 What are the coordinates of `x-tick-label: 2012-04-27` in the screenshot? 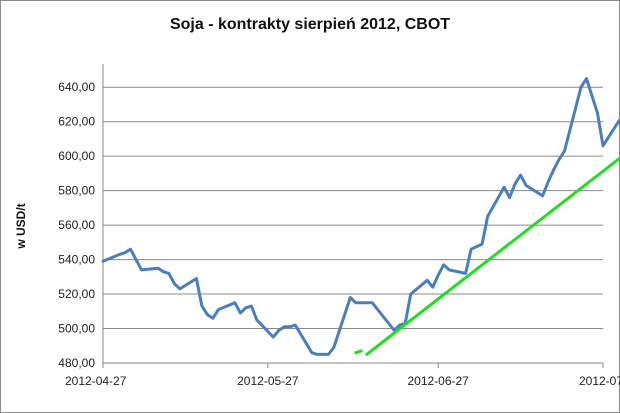 It's located at (96, 381).